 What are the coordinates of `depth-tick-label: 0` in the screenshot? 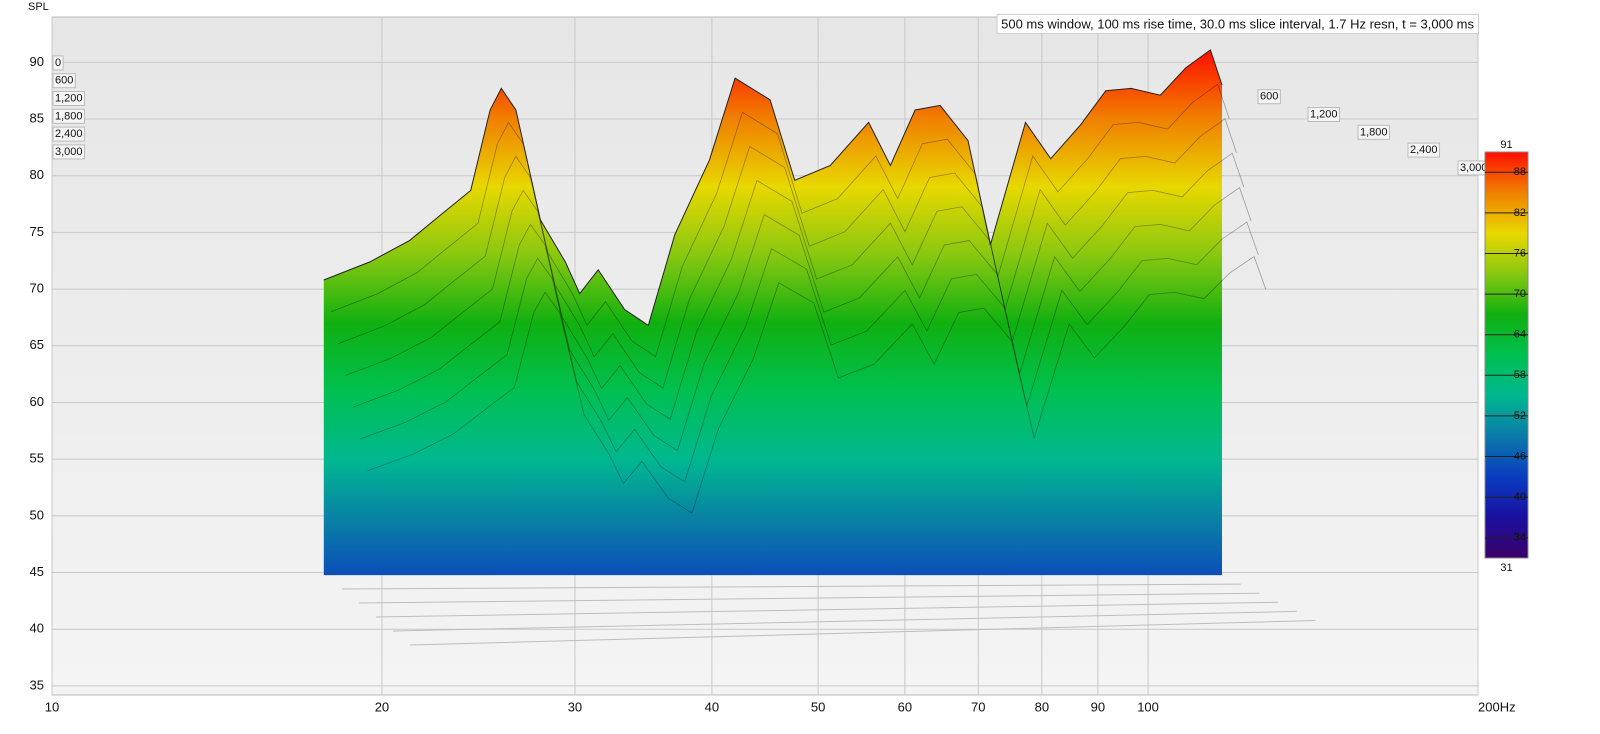 It's located at (58, 63).